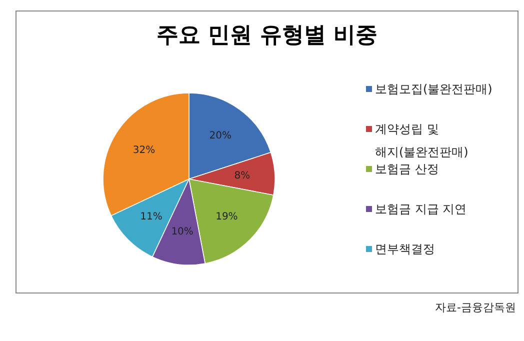 This screenshot has width=524, height=341. What do you see at coordinates (405, 249) in the screenshot?
I see `legend-label: 면부책결정` at bounding box center [405, 249].